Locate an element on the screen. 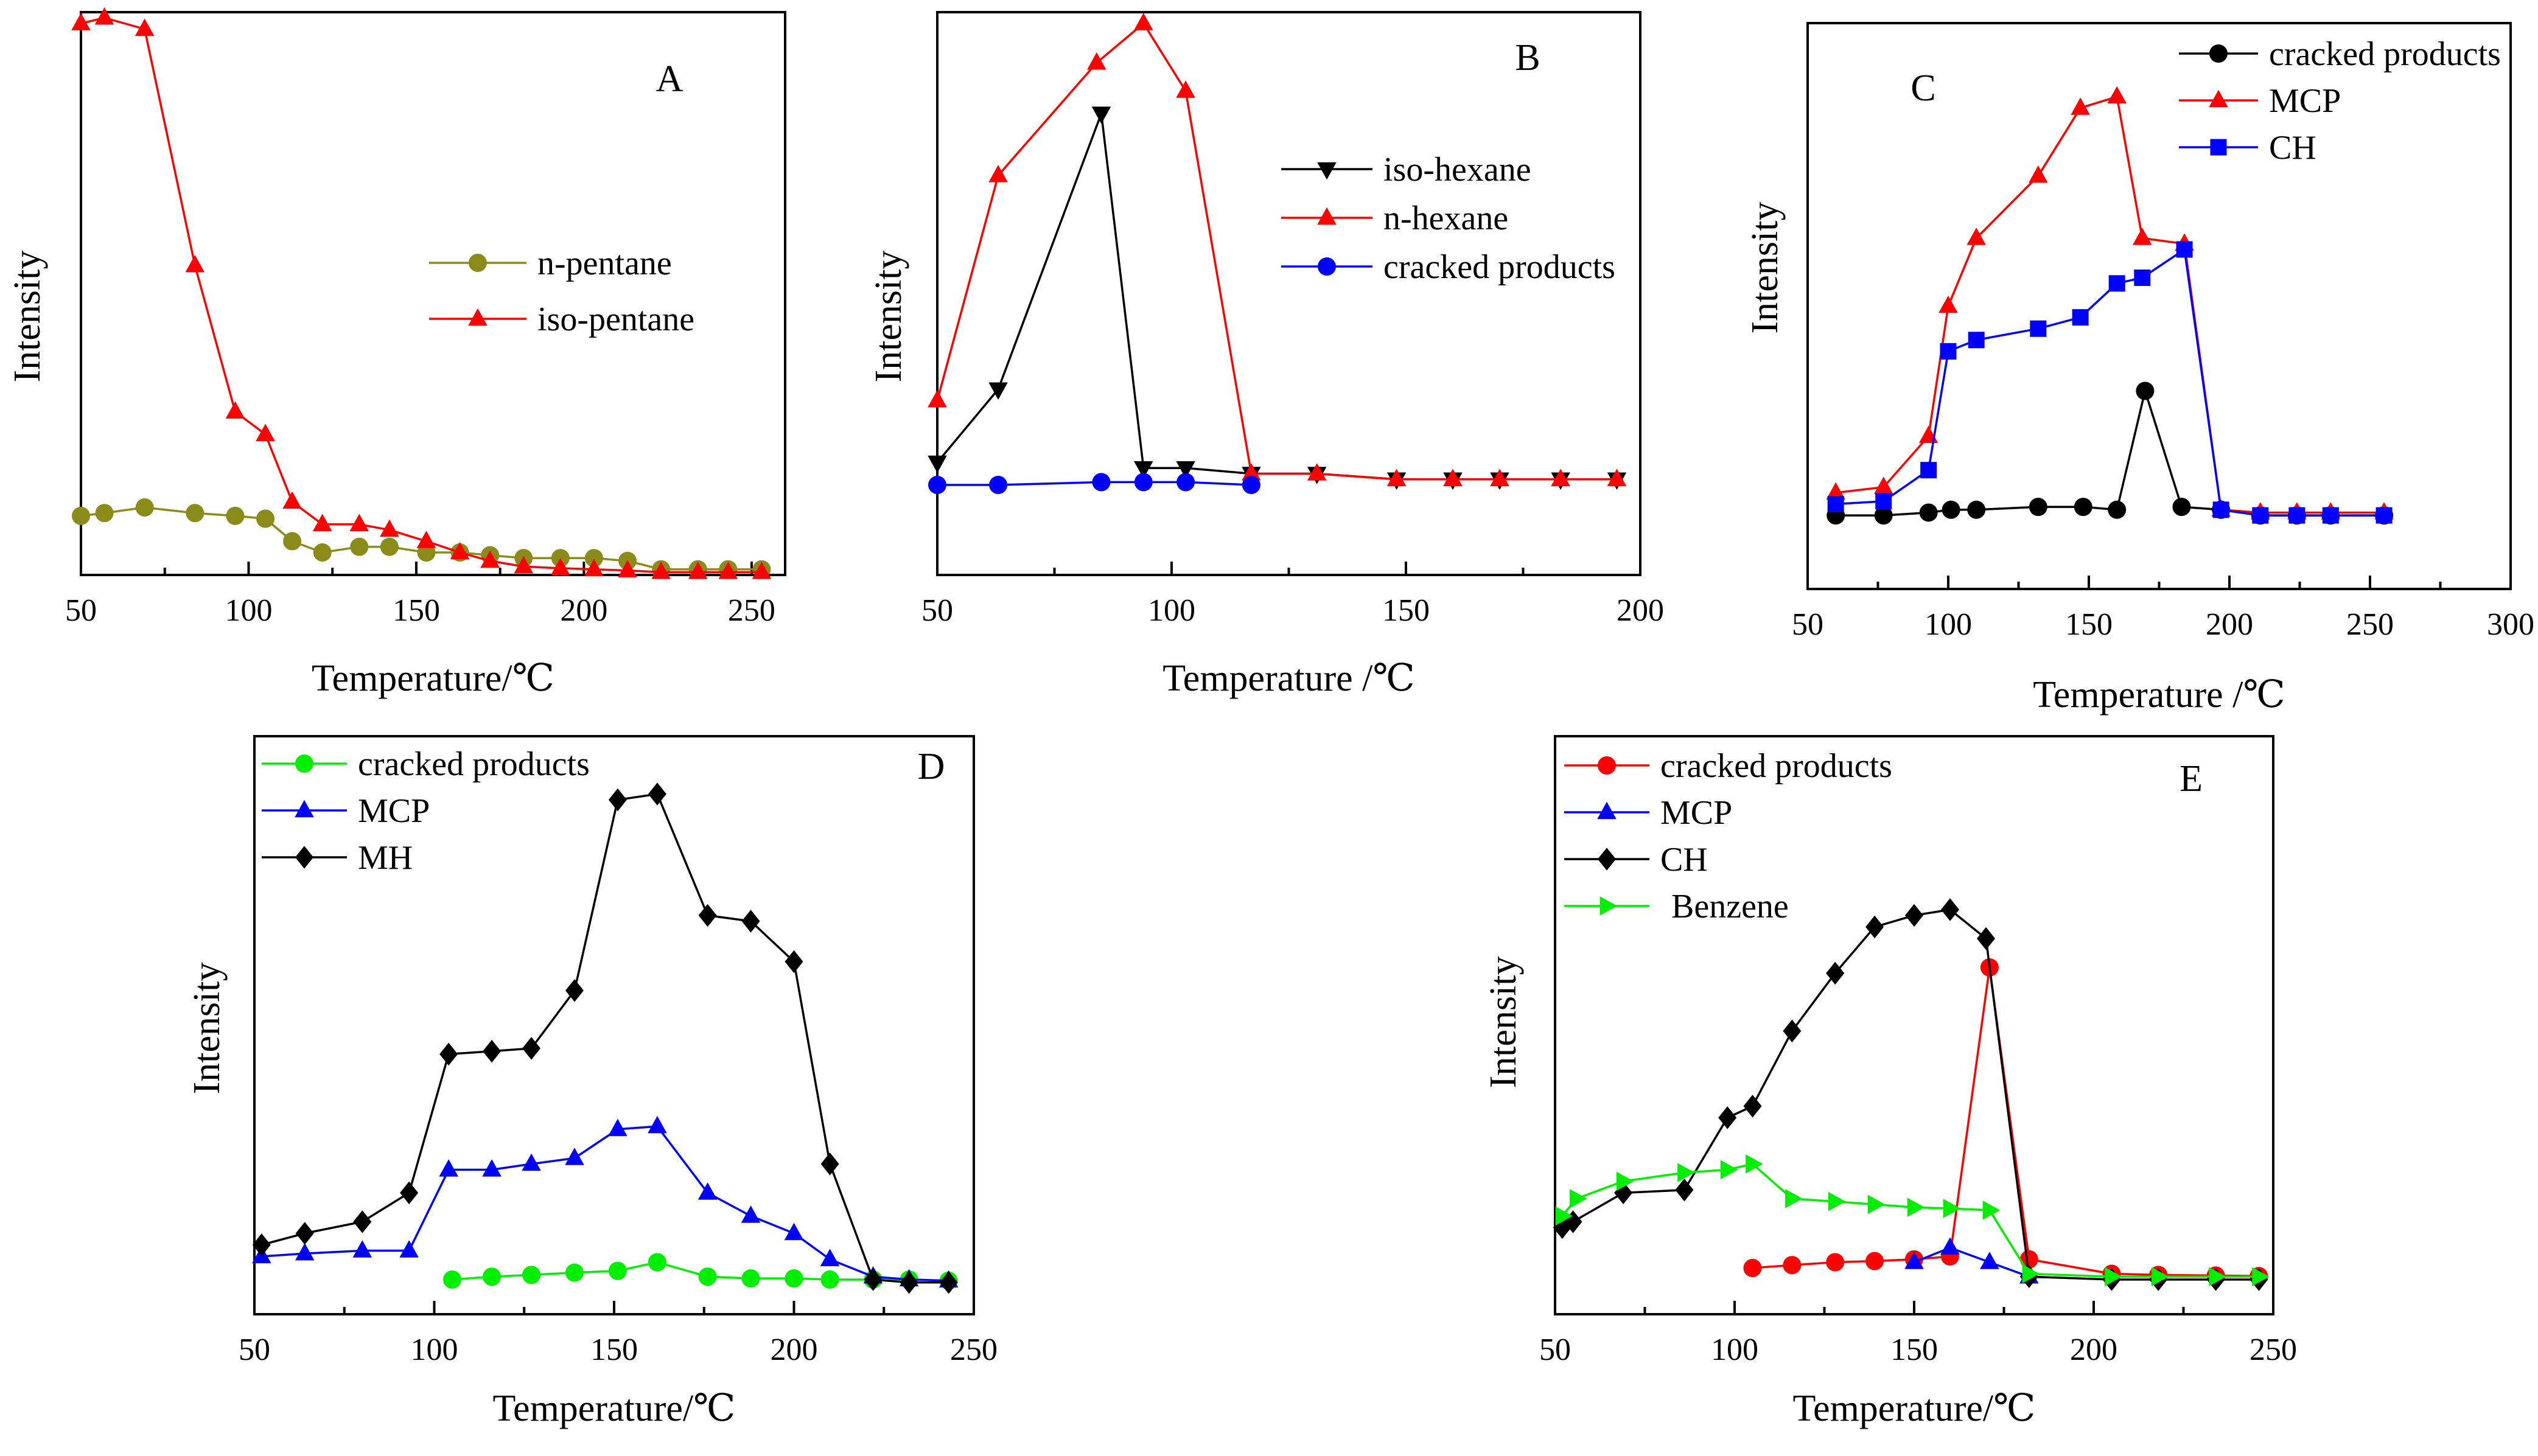 The width and height of the screenshot is (2538, 1456). legend-label-e-0: cracked products is located at coordinates (1776, 766).